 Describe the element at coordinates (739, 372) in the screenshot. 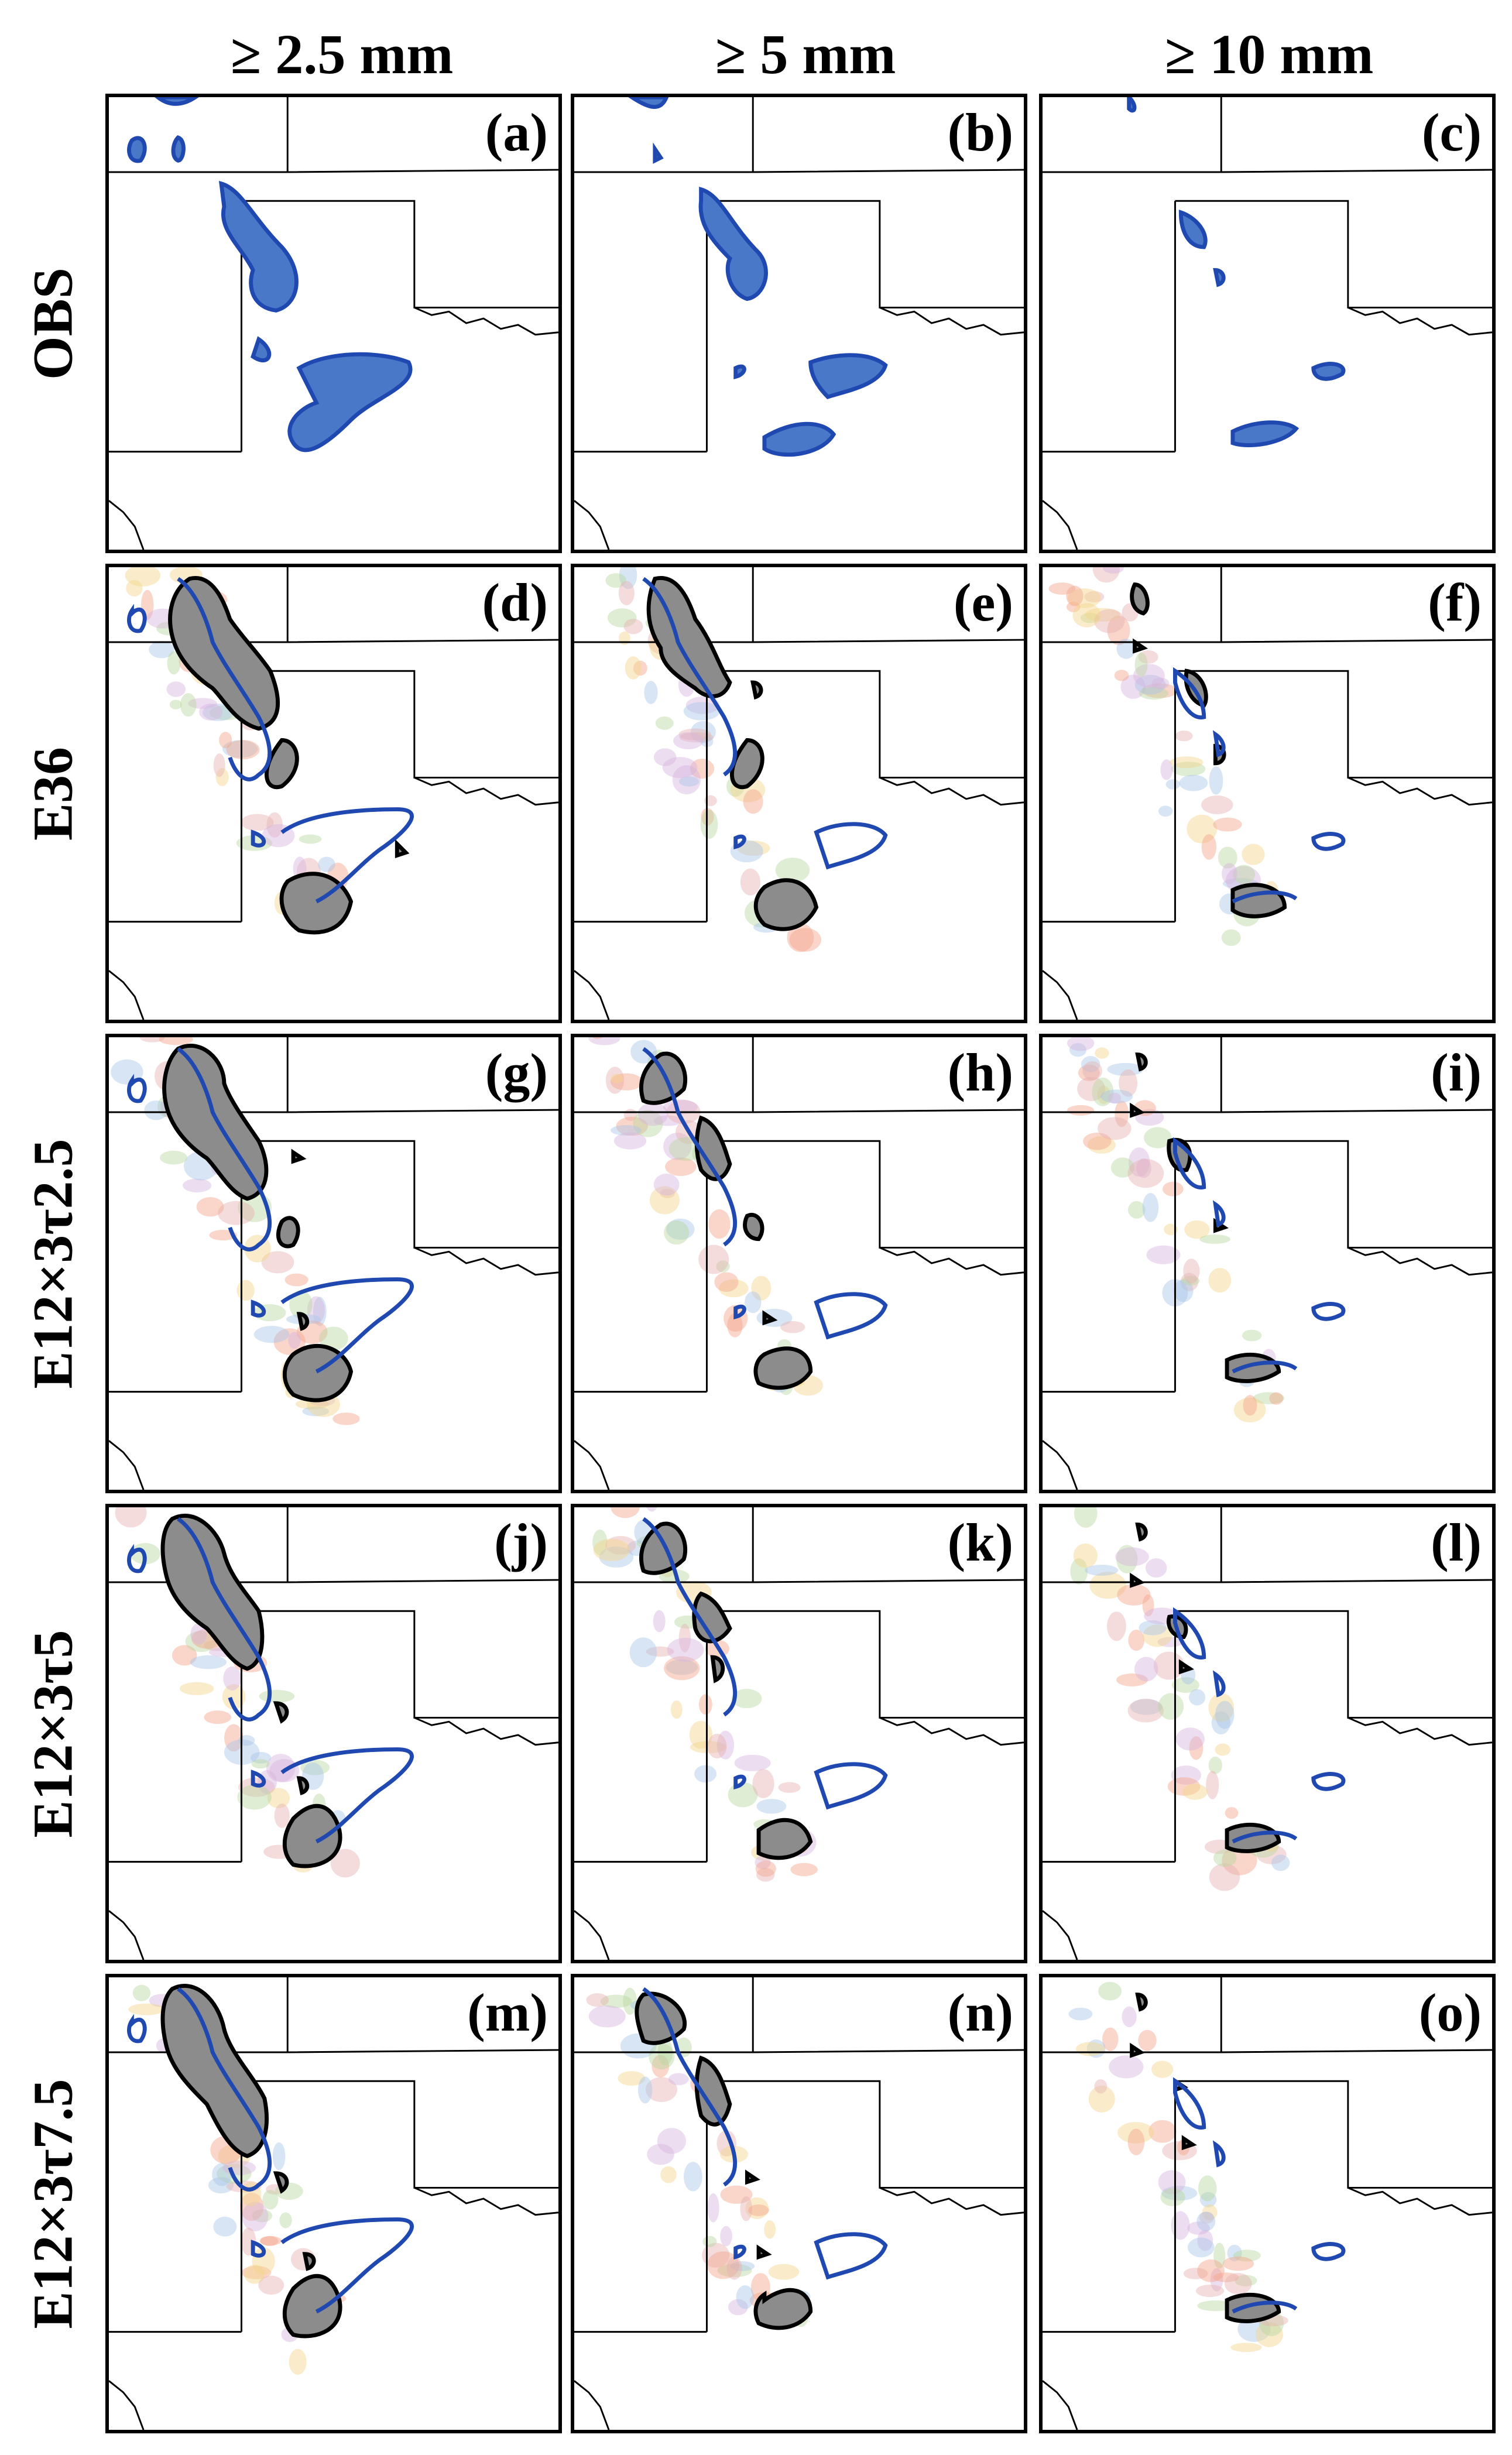

I see `observed-precip-area` at that location.